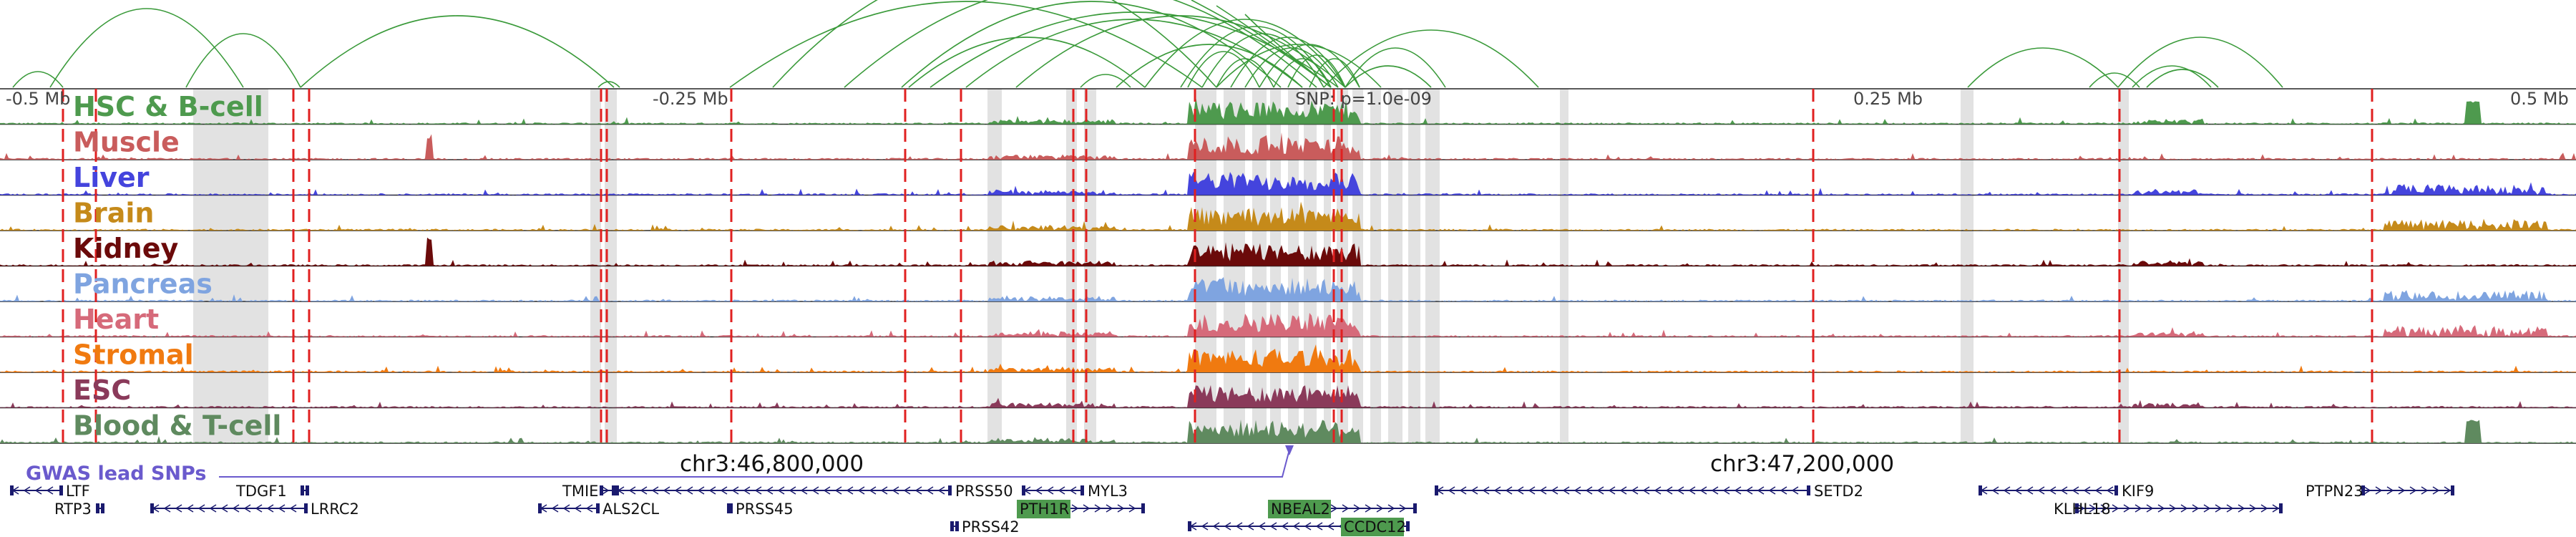  I want to click on track-label: Brain, so click(113, 213).